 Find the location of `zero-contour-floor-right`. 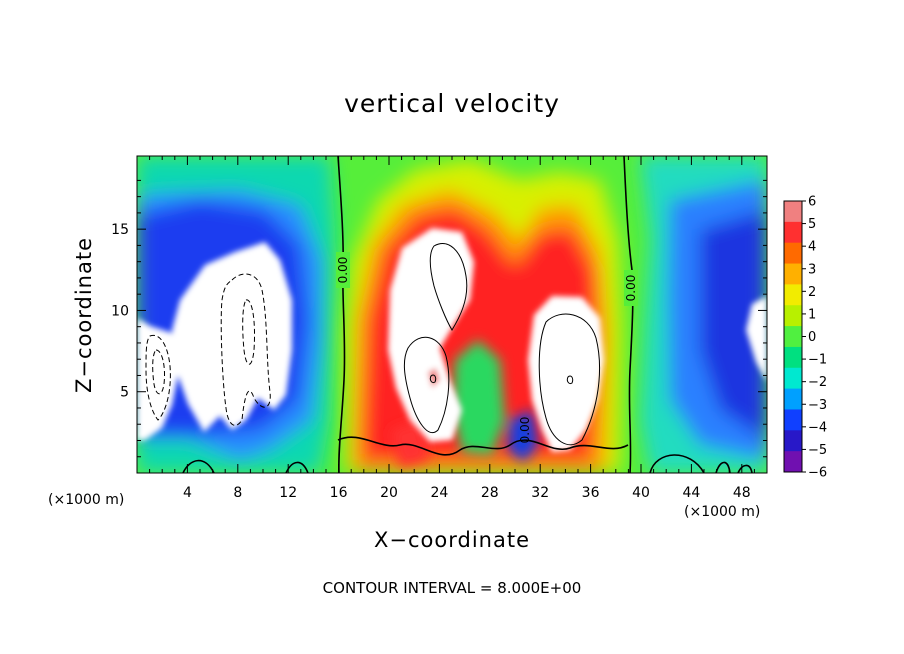

zero-contour-floor-right is located at coordinates (677, 463).